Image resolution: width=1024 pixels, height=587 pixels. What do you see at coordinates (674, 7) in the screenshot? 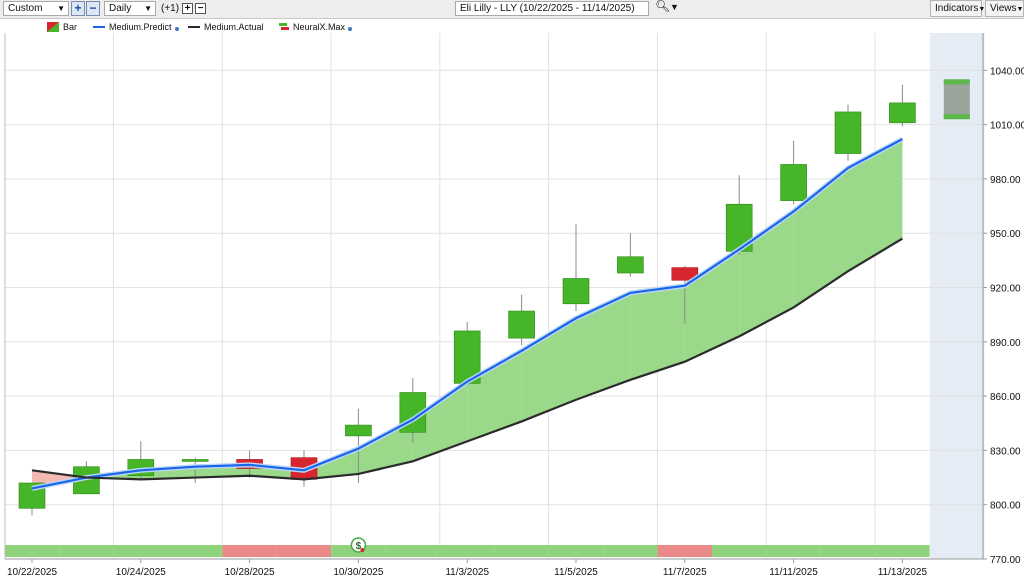
I see `symbol-dropdown-arrow-icon: ▼` at bounding box center [674, 7].